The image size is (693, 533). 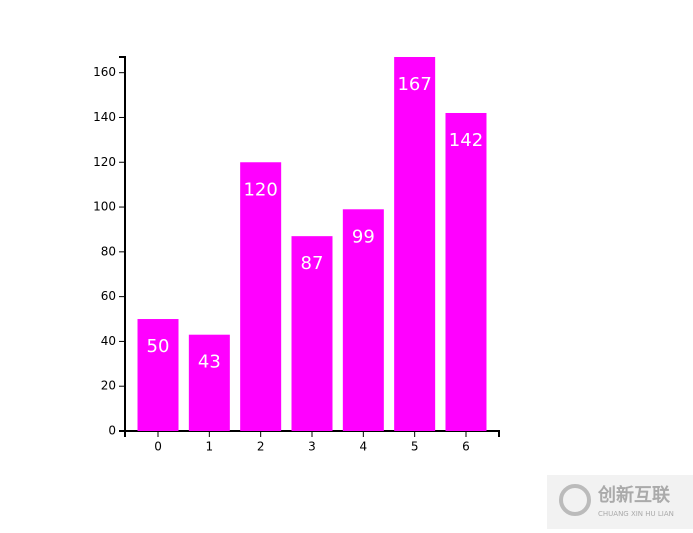 I want to click on x-tick-label: 2, so click(x=261, y=447).